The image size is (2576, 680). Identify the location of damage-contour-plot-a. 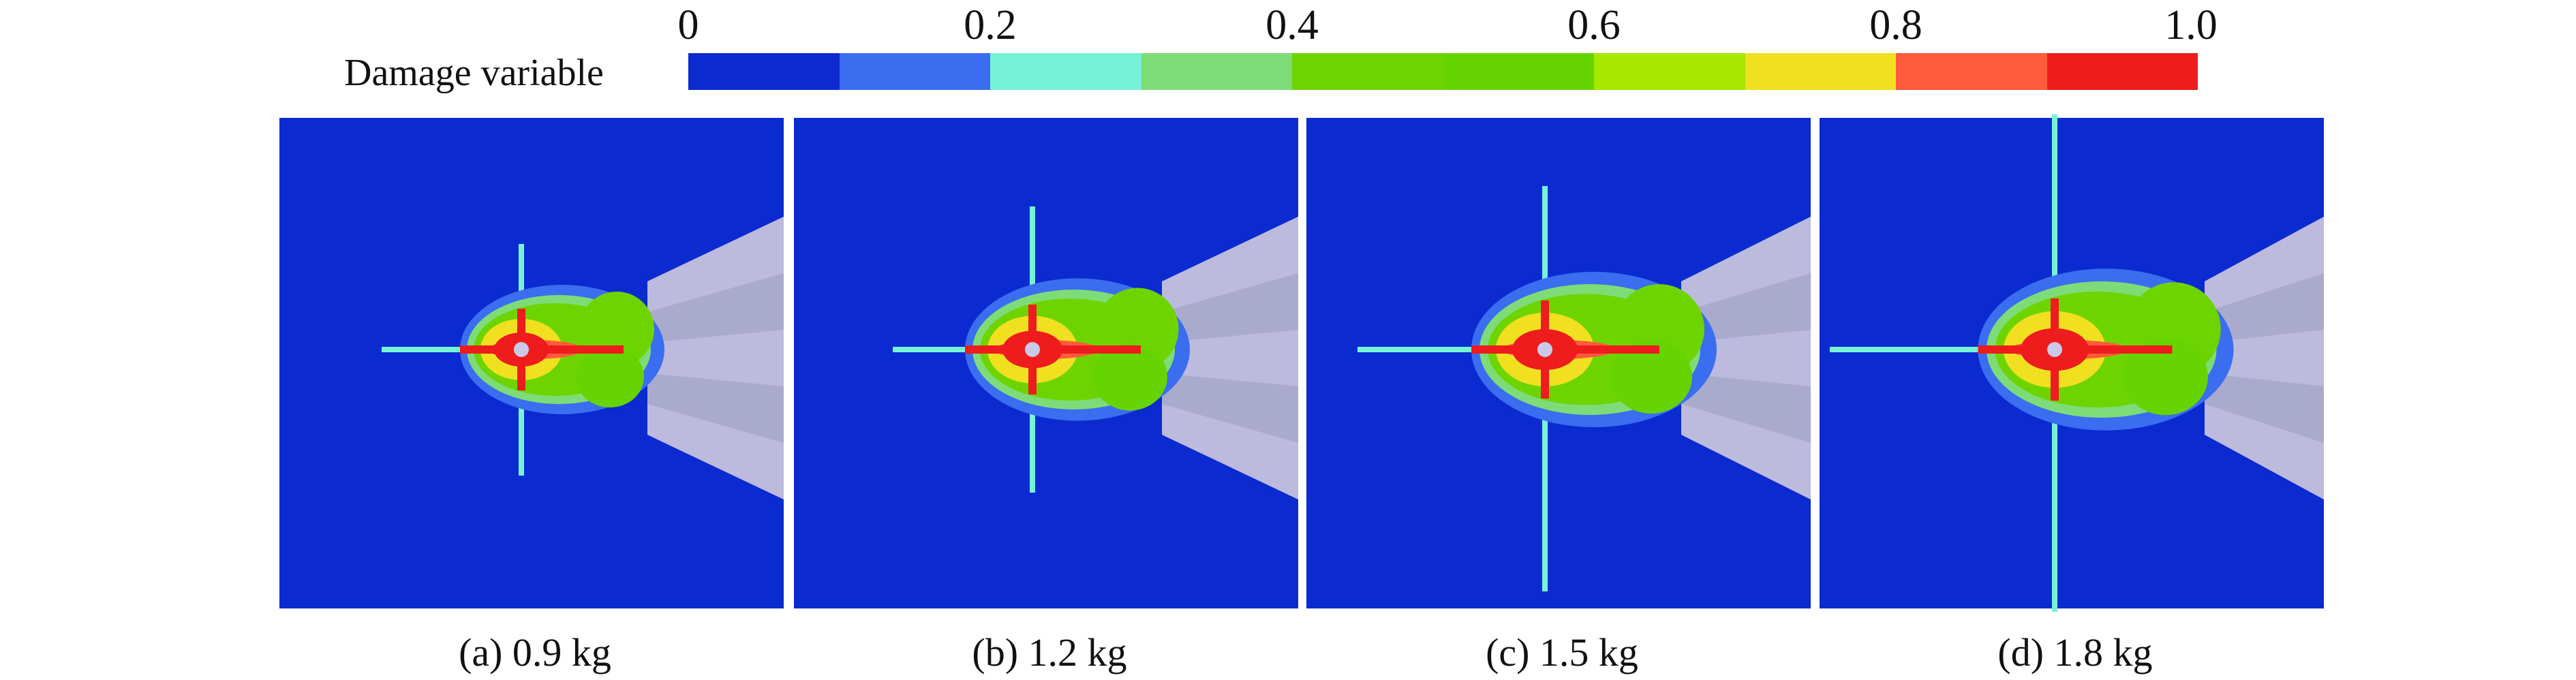
(531, 363).